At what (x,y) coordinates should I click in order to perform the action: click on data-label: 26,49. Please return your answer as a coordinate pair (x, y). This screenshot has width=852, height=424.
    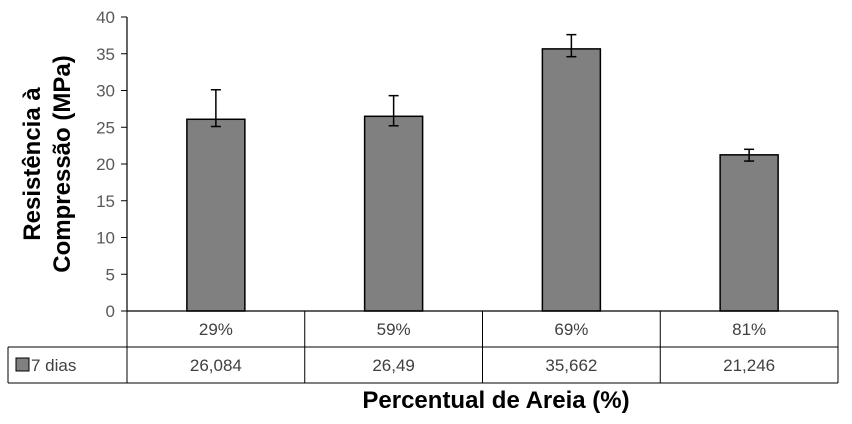
    Looking at the image, I should click on (393, 365).